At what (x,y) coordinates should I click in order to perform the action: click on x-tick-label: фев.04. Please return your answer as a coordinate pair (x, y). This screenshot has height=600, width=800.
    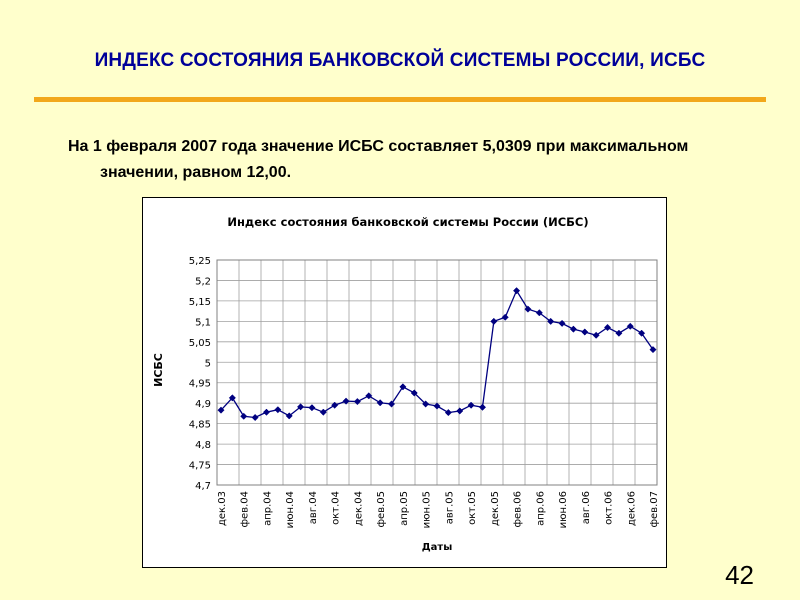
    Looking at the image, I should click on (245, 509).